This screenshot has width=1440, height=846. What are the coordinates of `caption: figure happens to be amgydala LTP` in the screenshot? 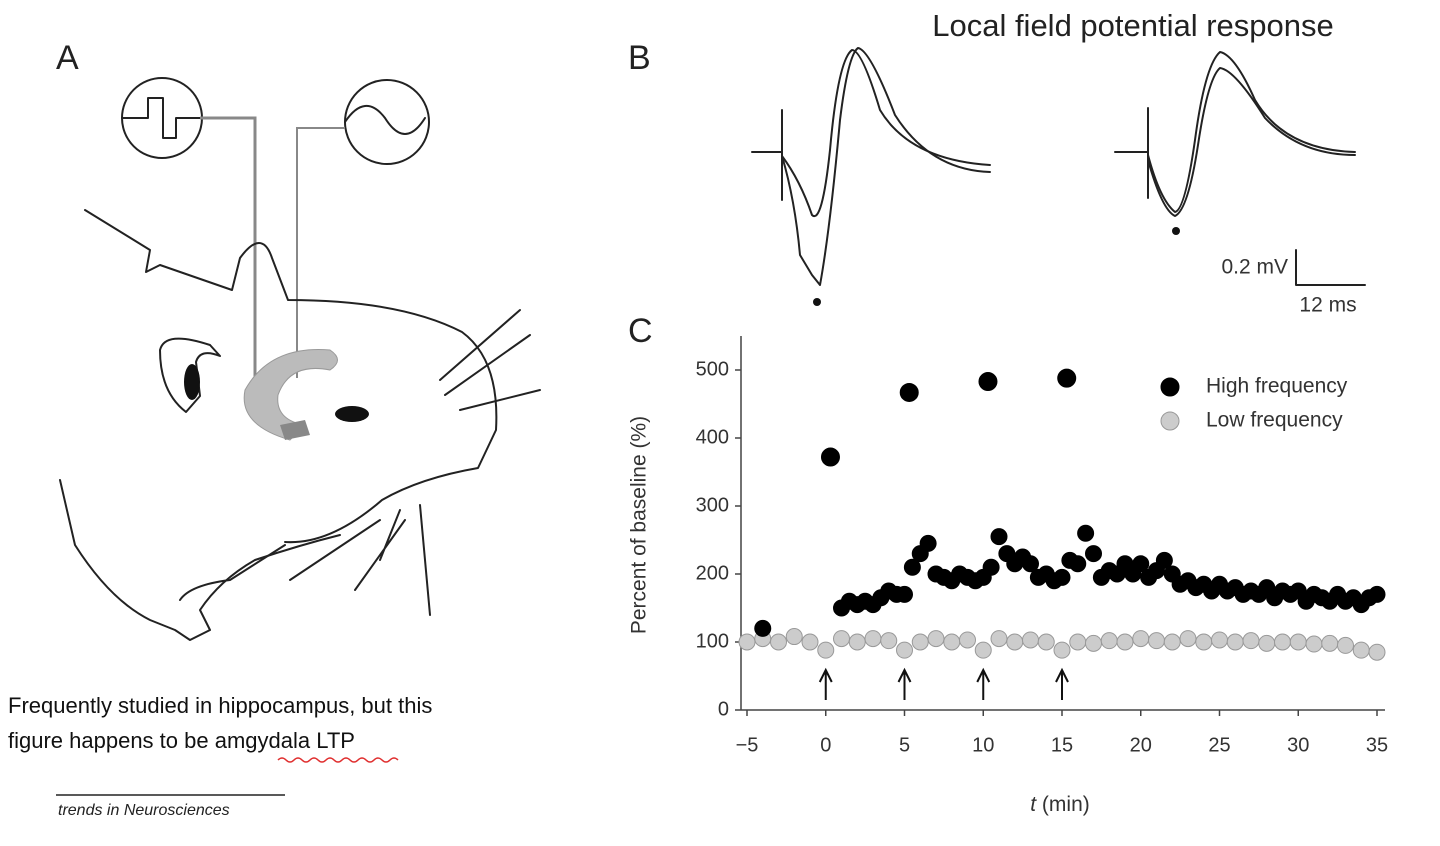 It's located at (181, 740).